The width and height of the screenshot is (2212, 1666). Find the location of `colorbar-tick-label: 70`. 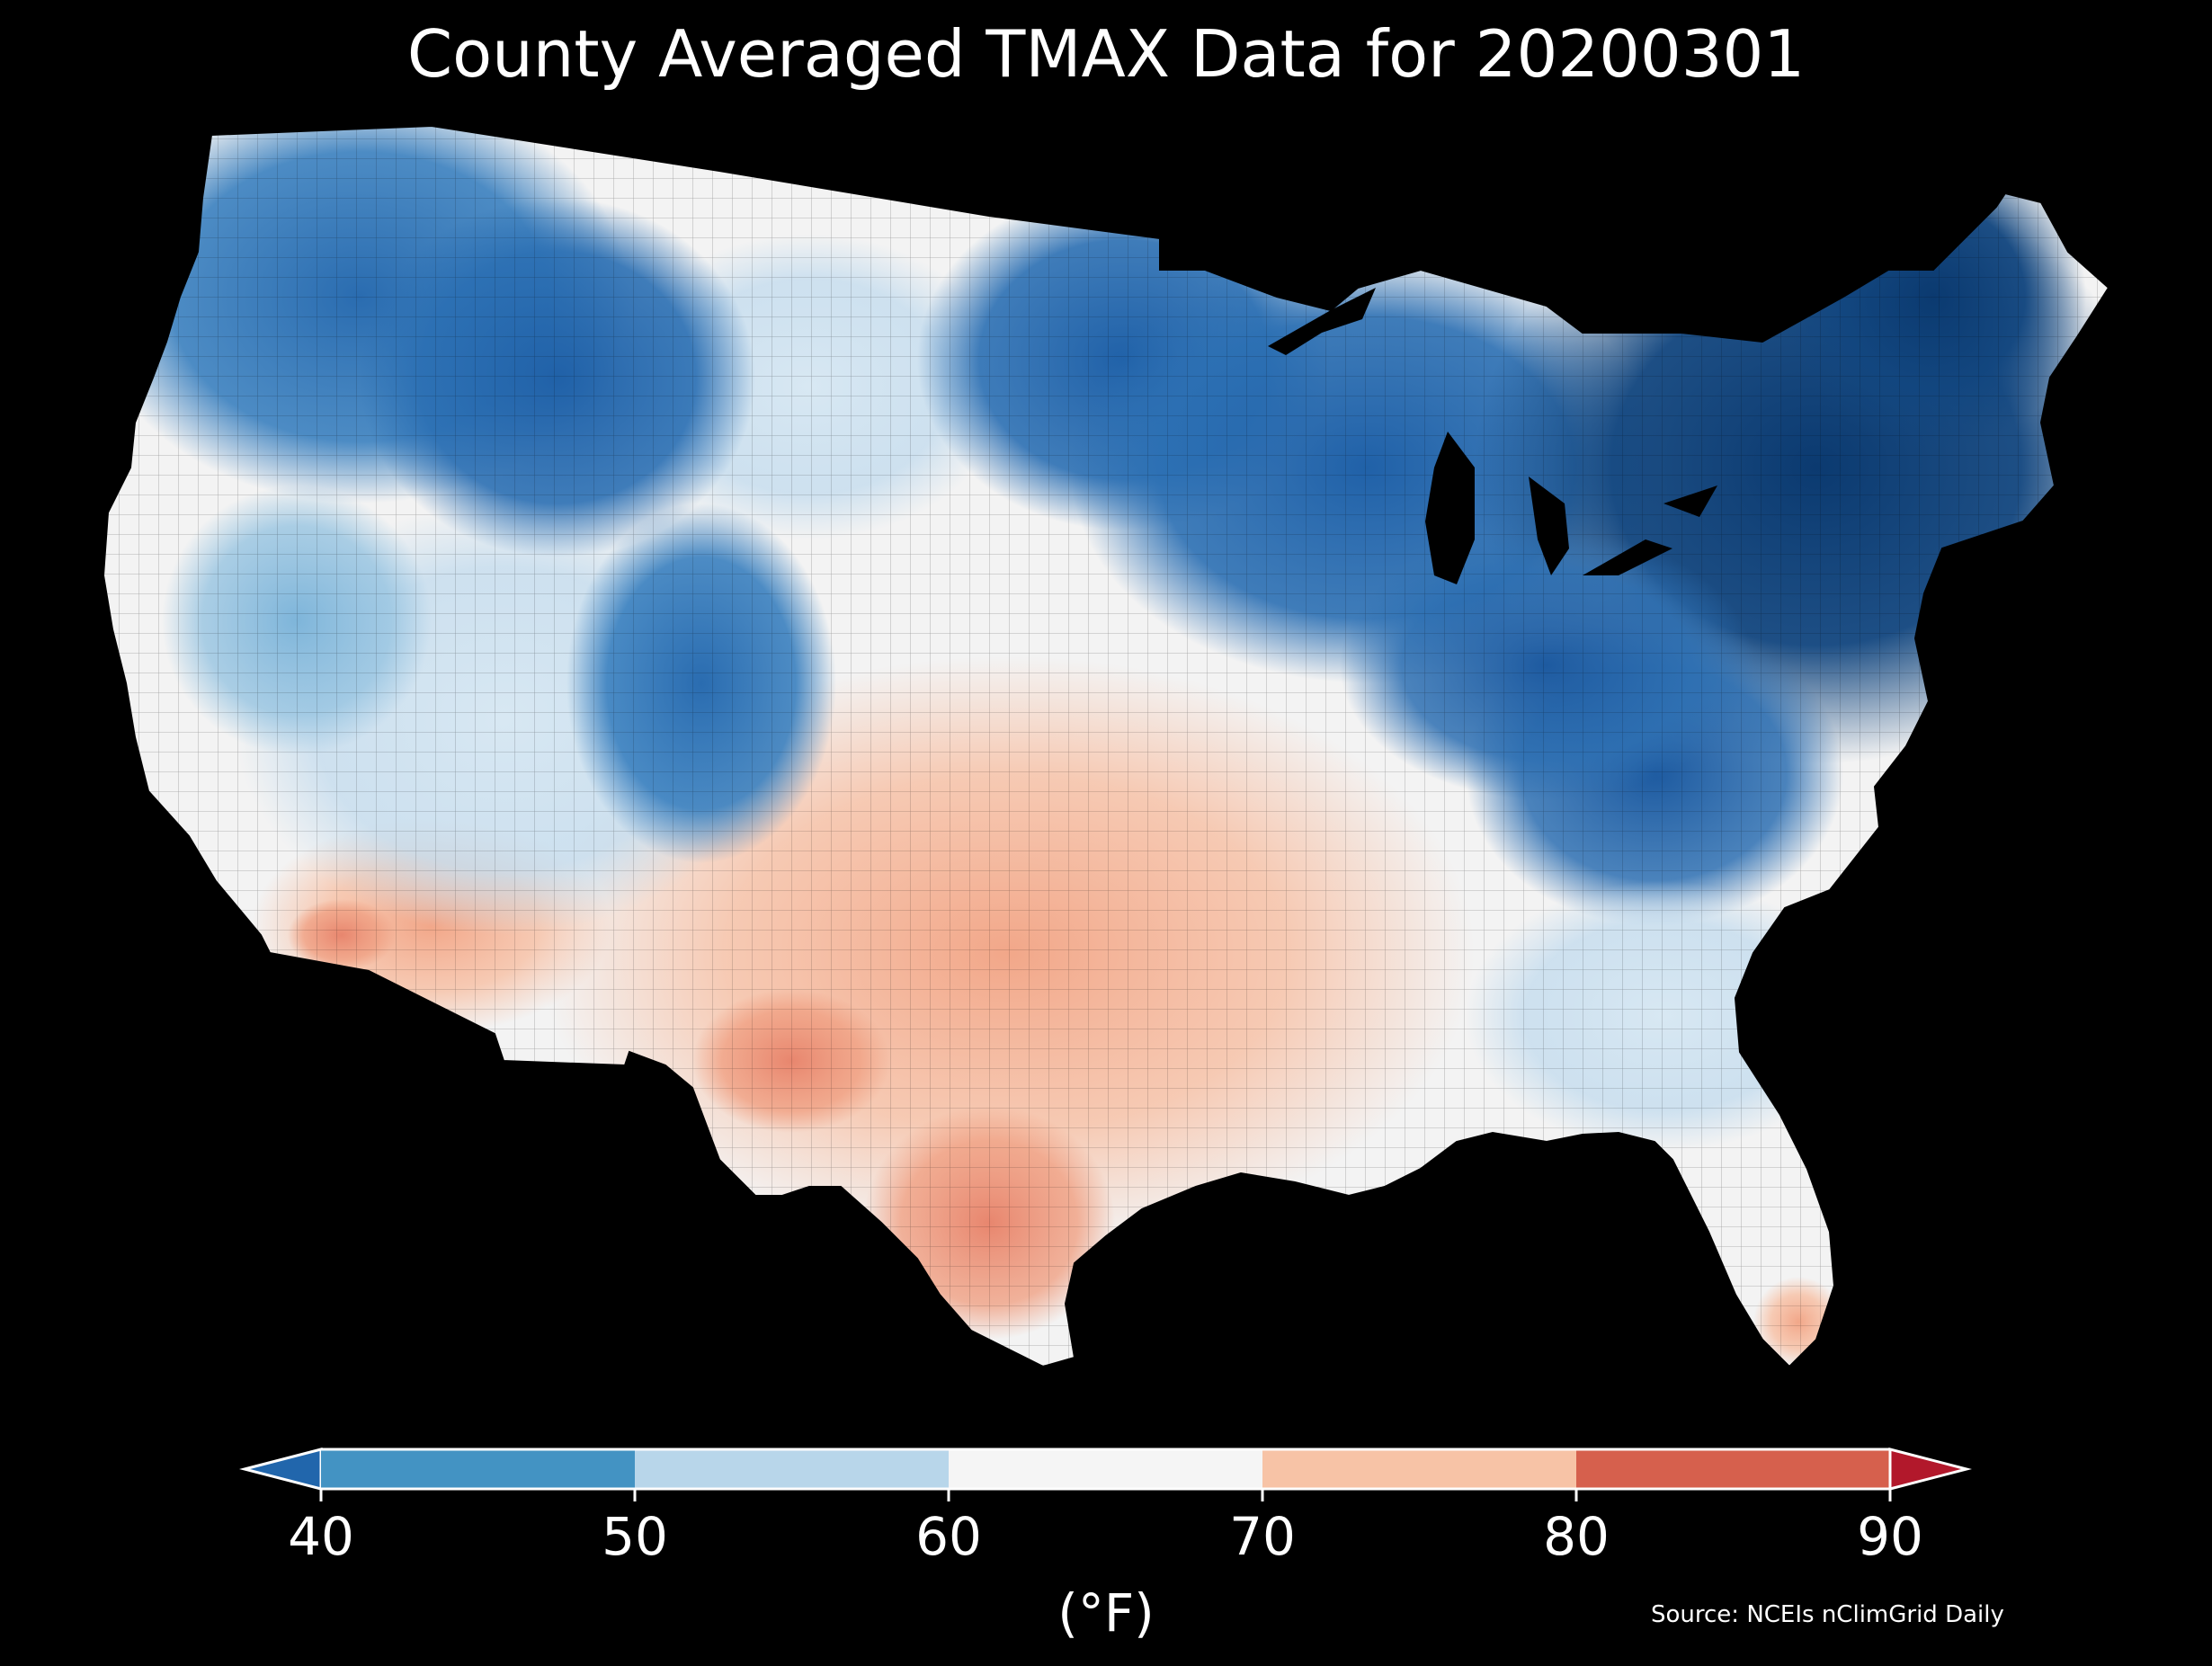

colorbar-tick-label: 70 is located at coordinates (1262, 1537).